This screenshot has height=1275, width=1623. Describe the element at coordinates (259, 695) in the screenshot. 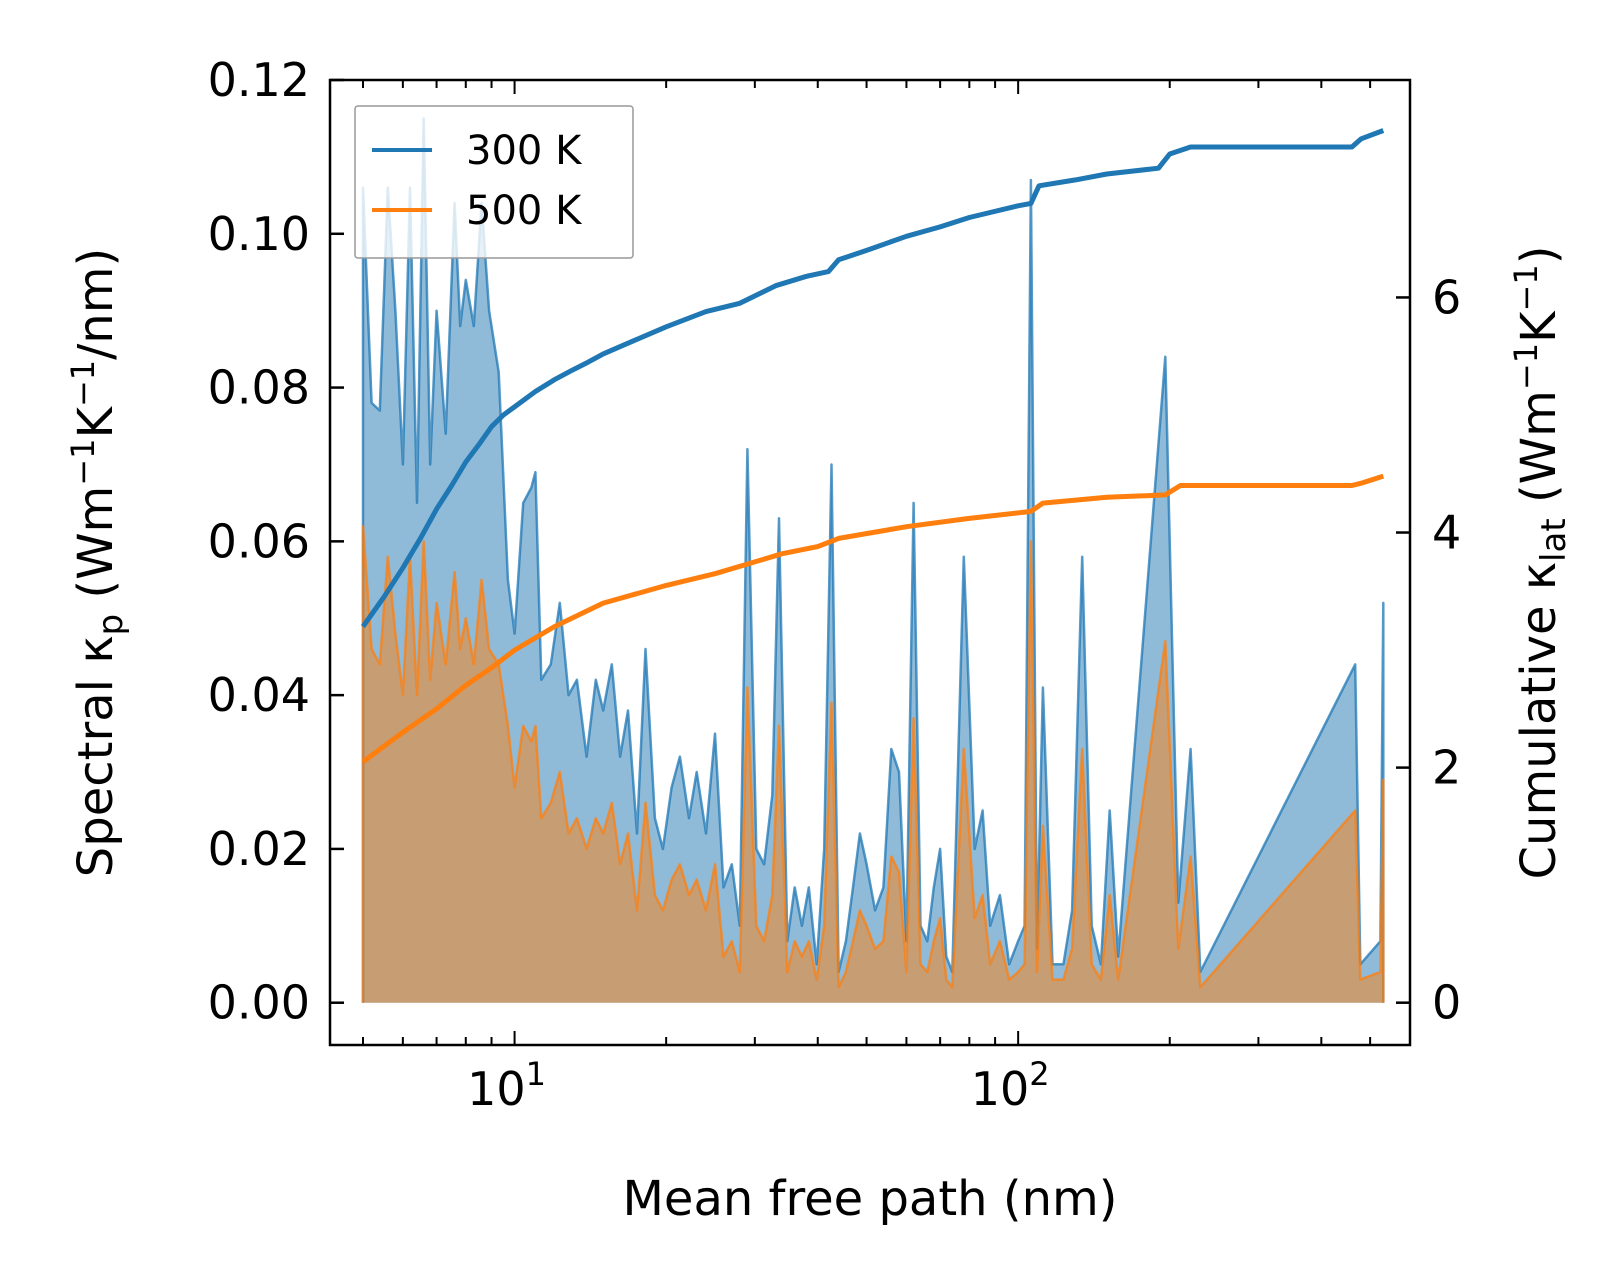

I see `left-y-tick-label: 0.04` at that location.